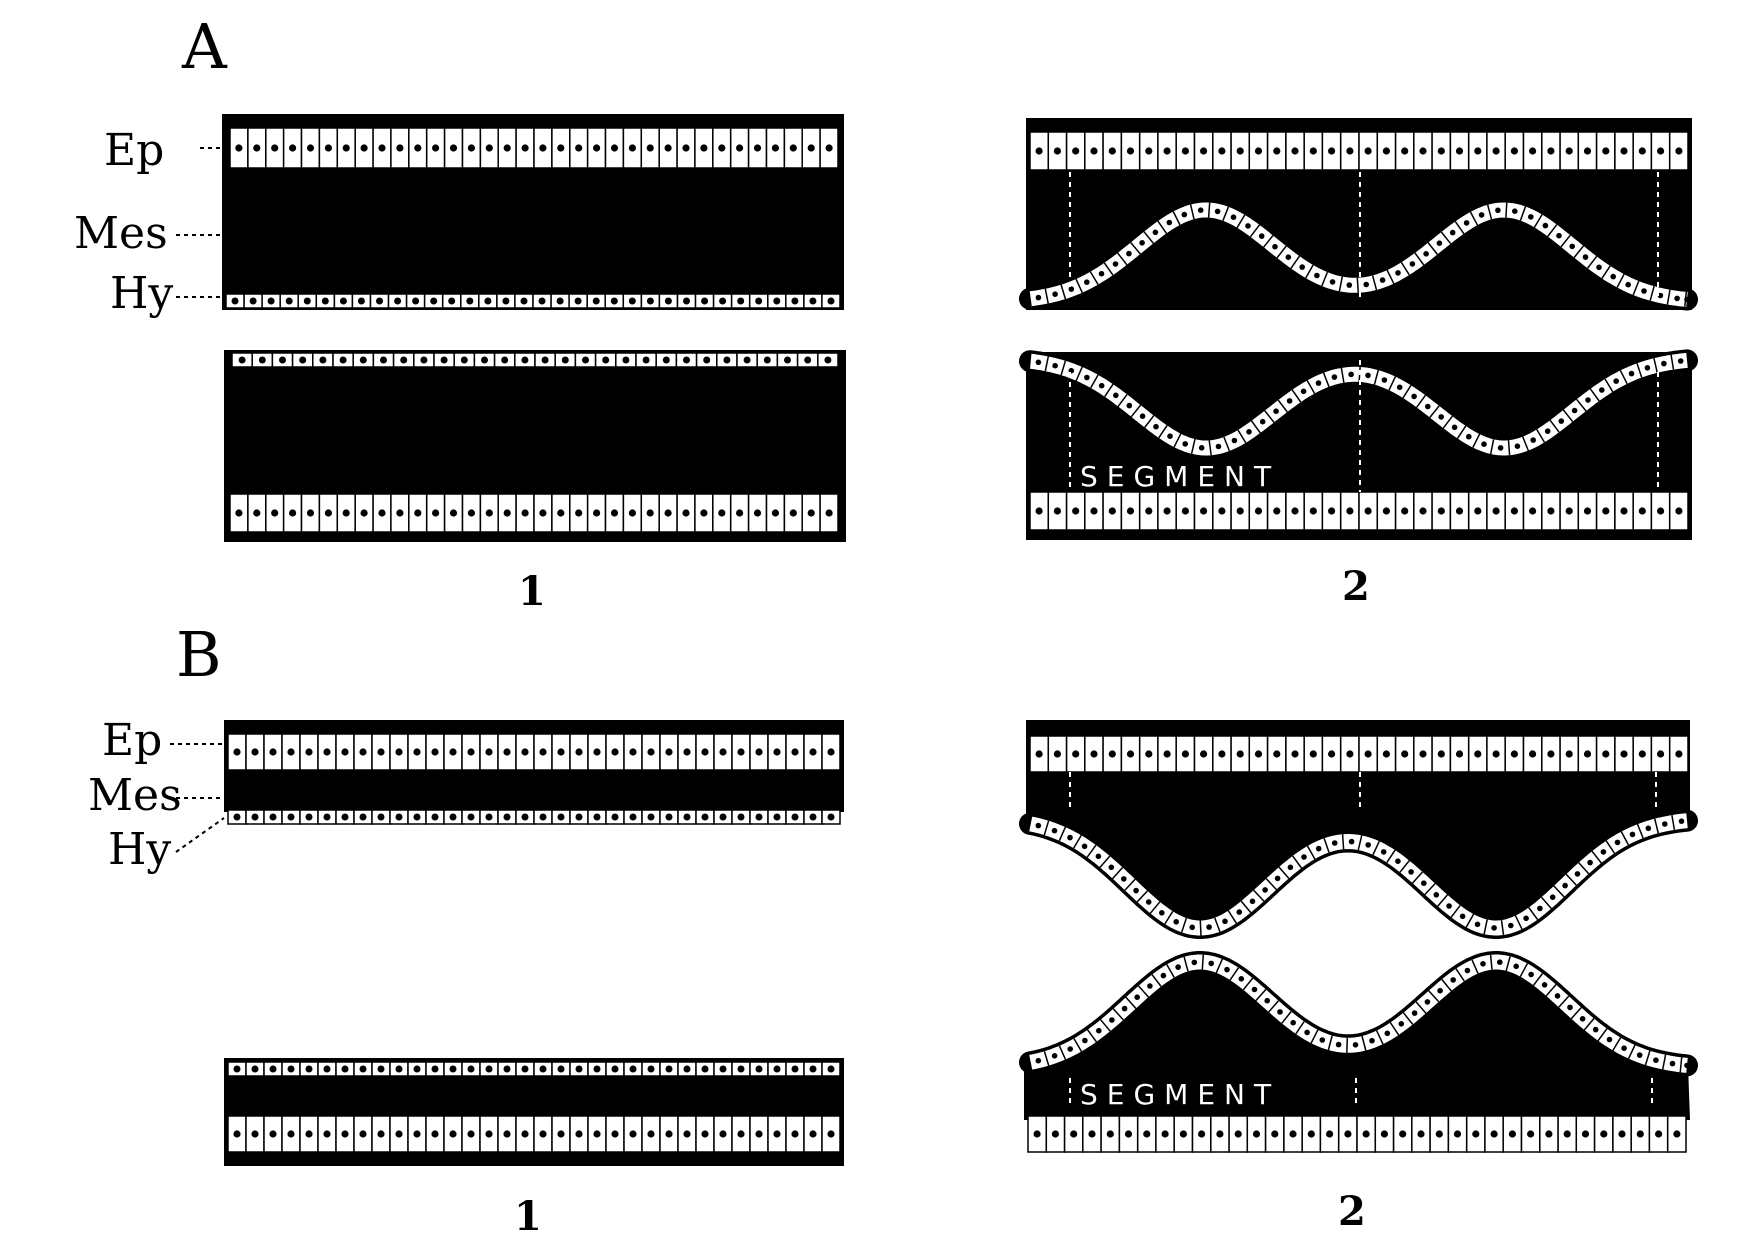  Describe the element at coordinates (1358, 404) in the screenshot. I see `endoderm-cell-band` at that location.